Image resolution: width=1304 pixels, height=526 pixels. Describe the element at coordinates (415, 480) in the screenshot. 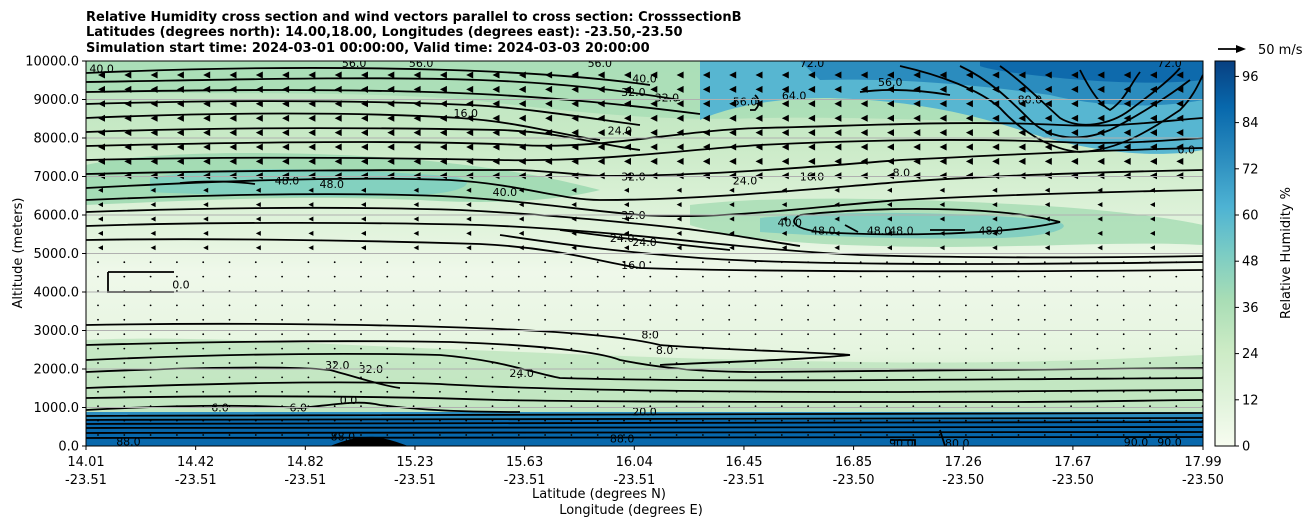

I see `x-tick-label-lon: -23.51` at that location.